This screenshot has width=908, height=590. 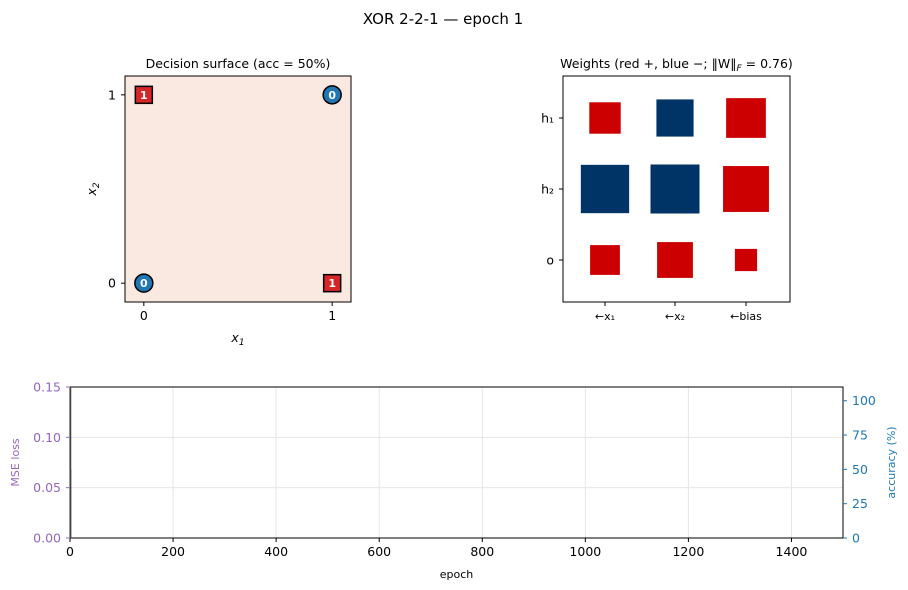 I want to click on plot-frame, so click(x=238, y=189).